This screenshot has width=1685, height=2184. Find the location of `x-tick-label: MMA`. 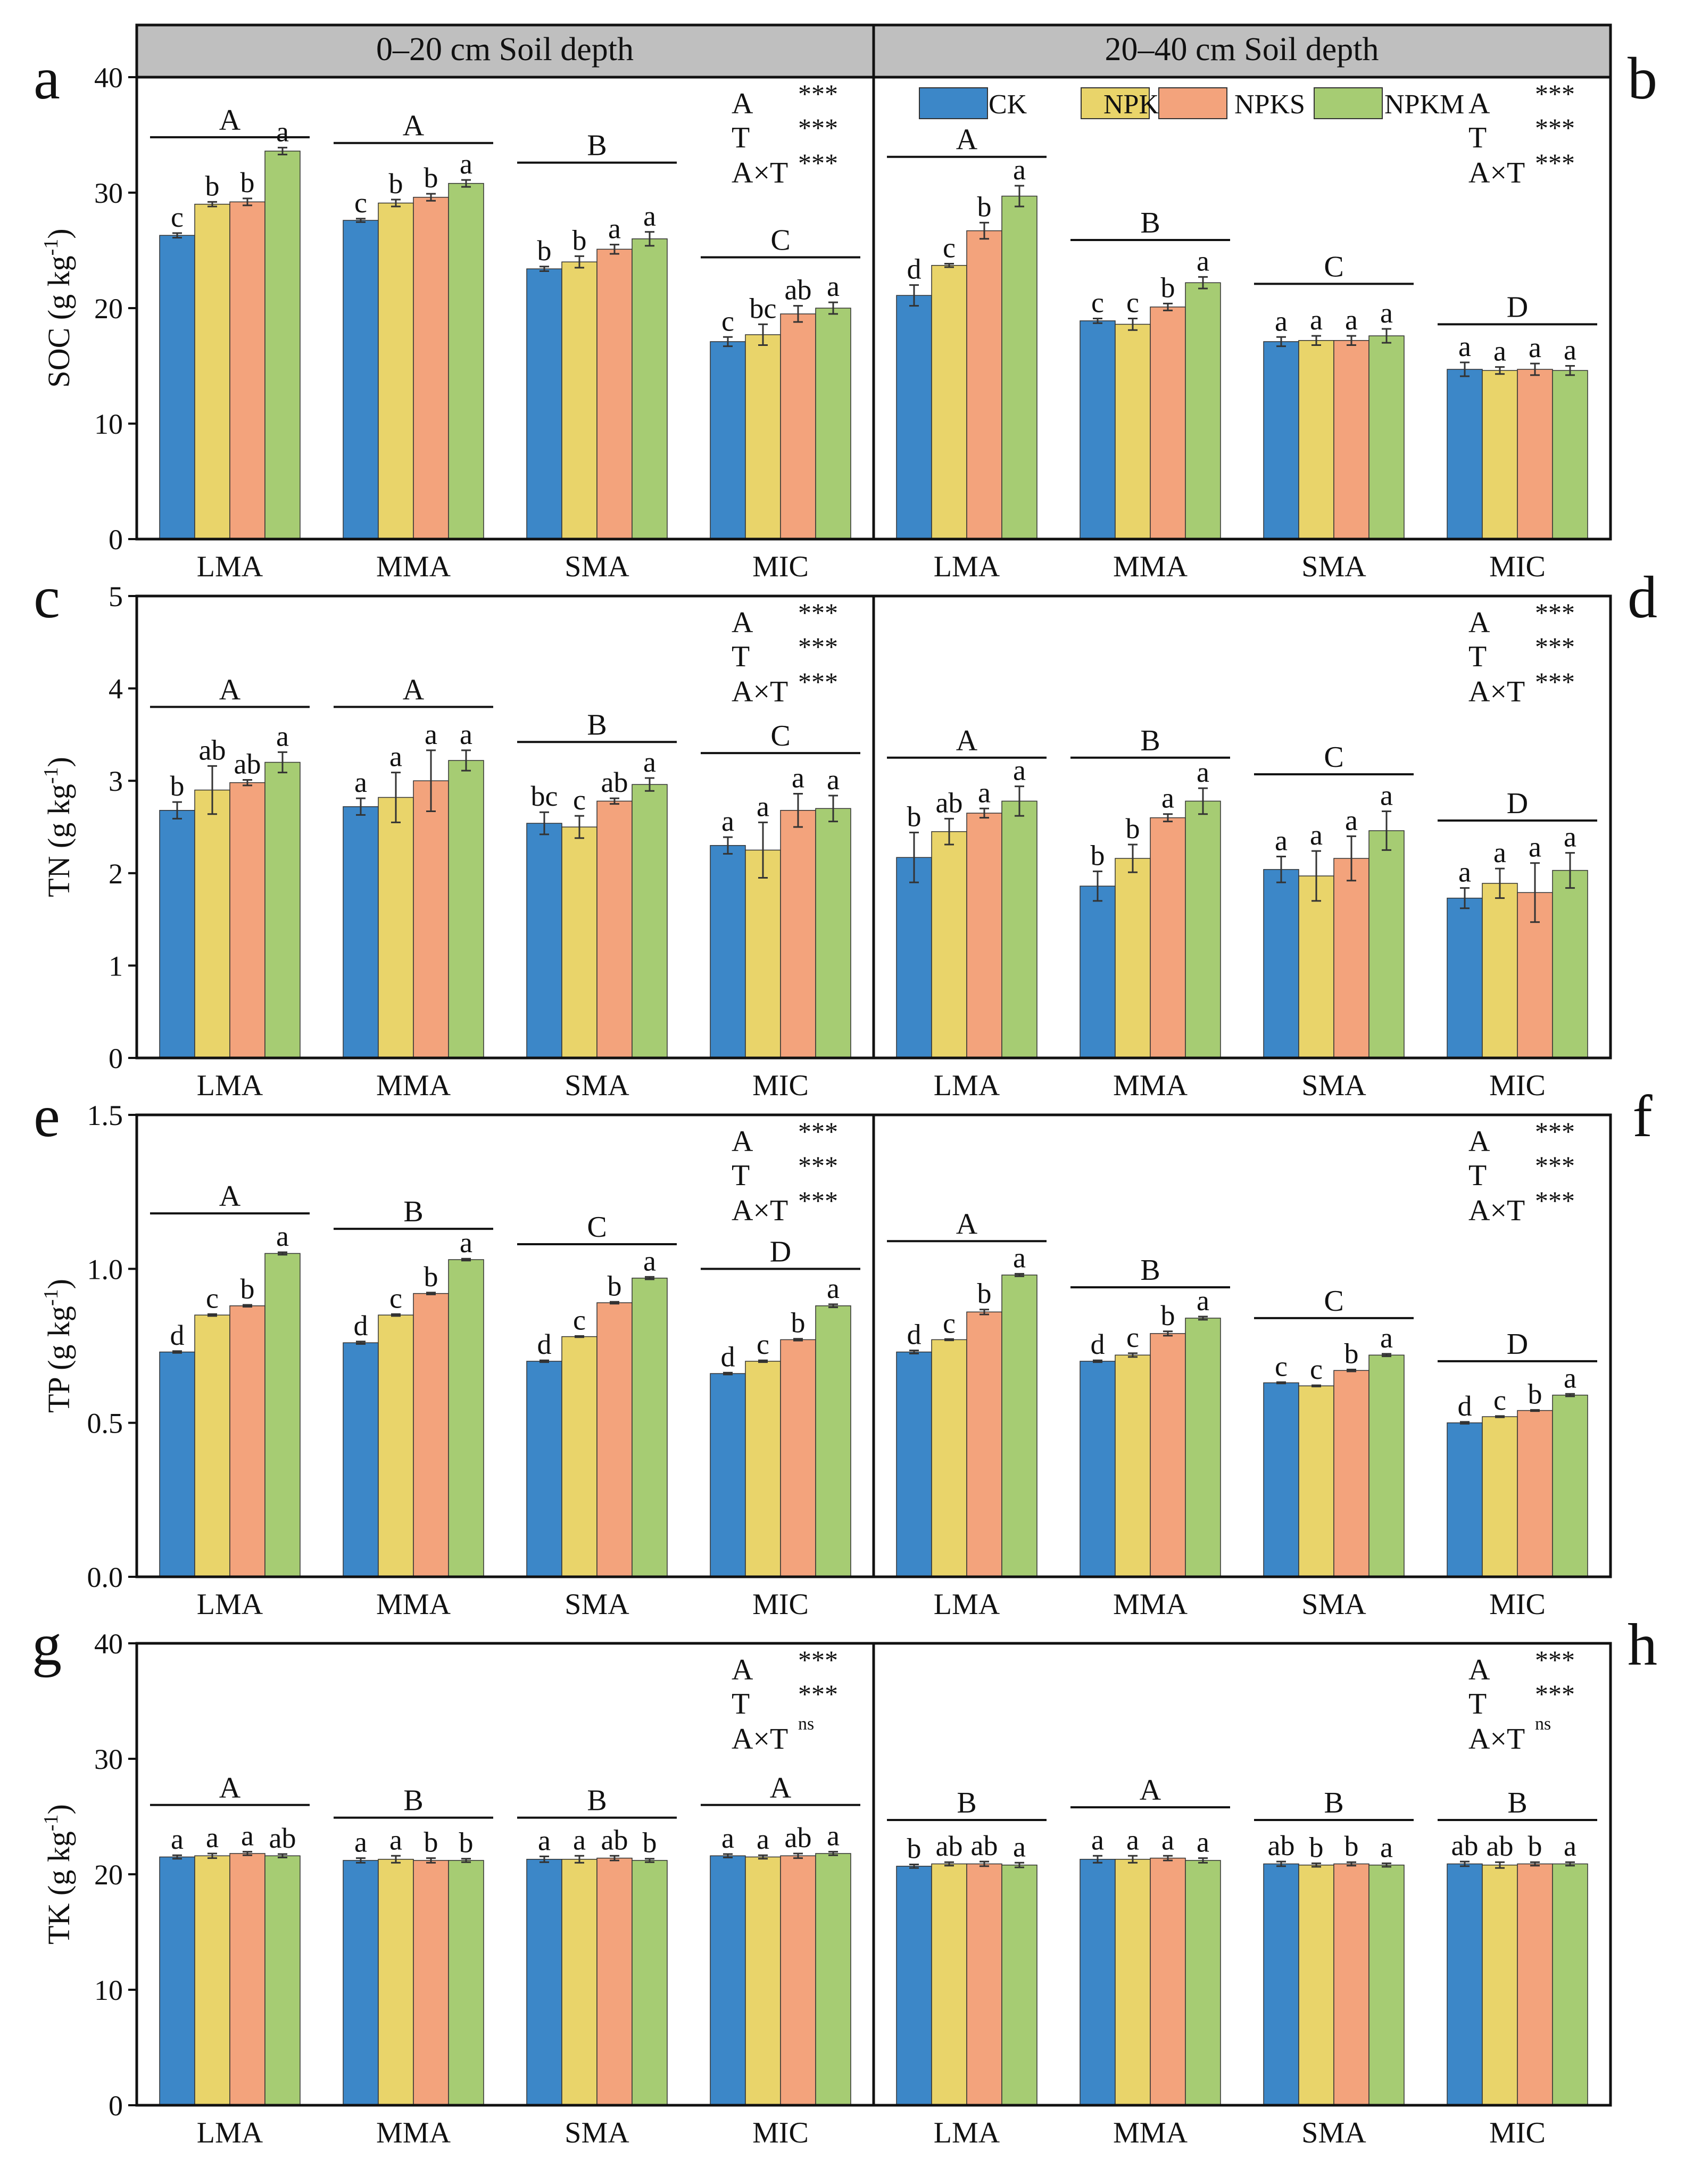

x-tick-label: MMA is located at coordinates (1150, 566).